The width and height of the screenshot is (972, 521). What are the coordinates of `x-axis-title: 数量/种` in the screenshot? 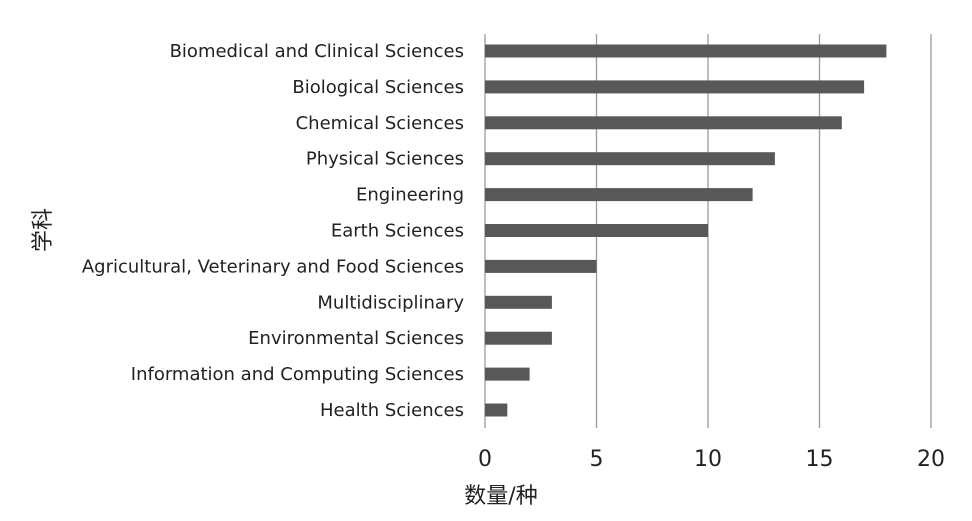 It's located at (500, 496).